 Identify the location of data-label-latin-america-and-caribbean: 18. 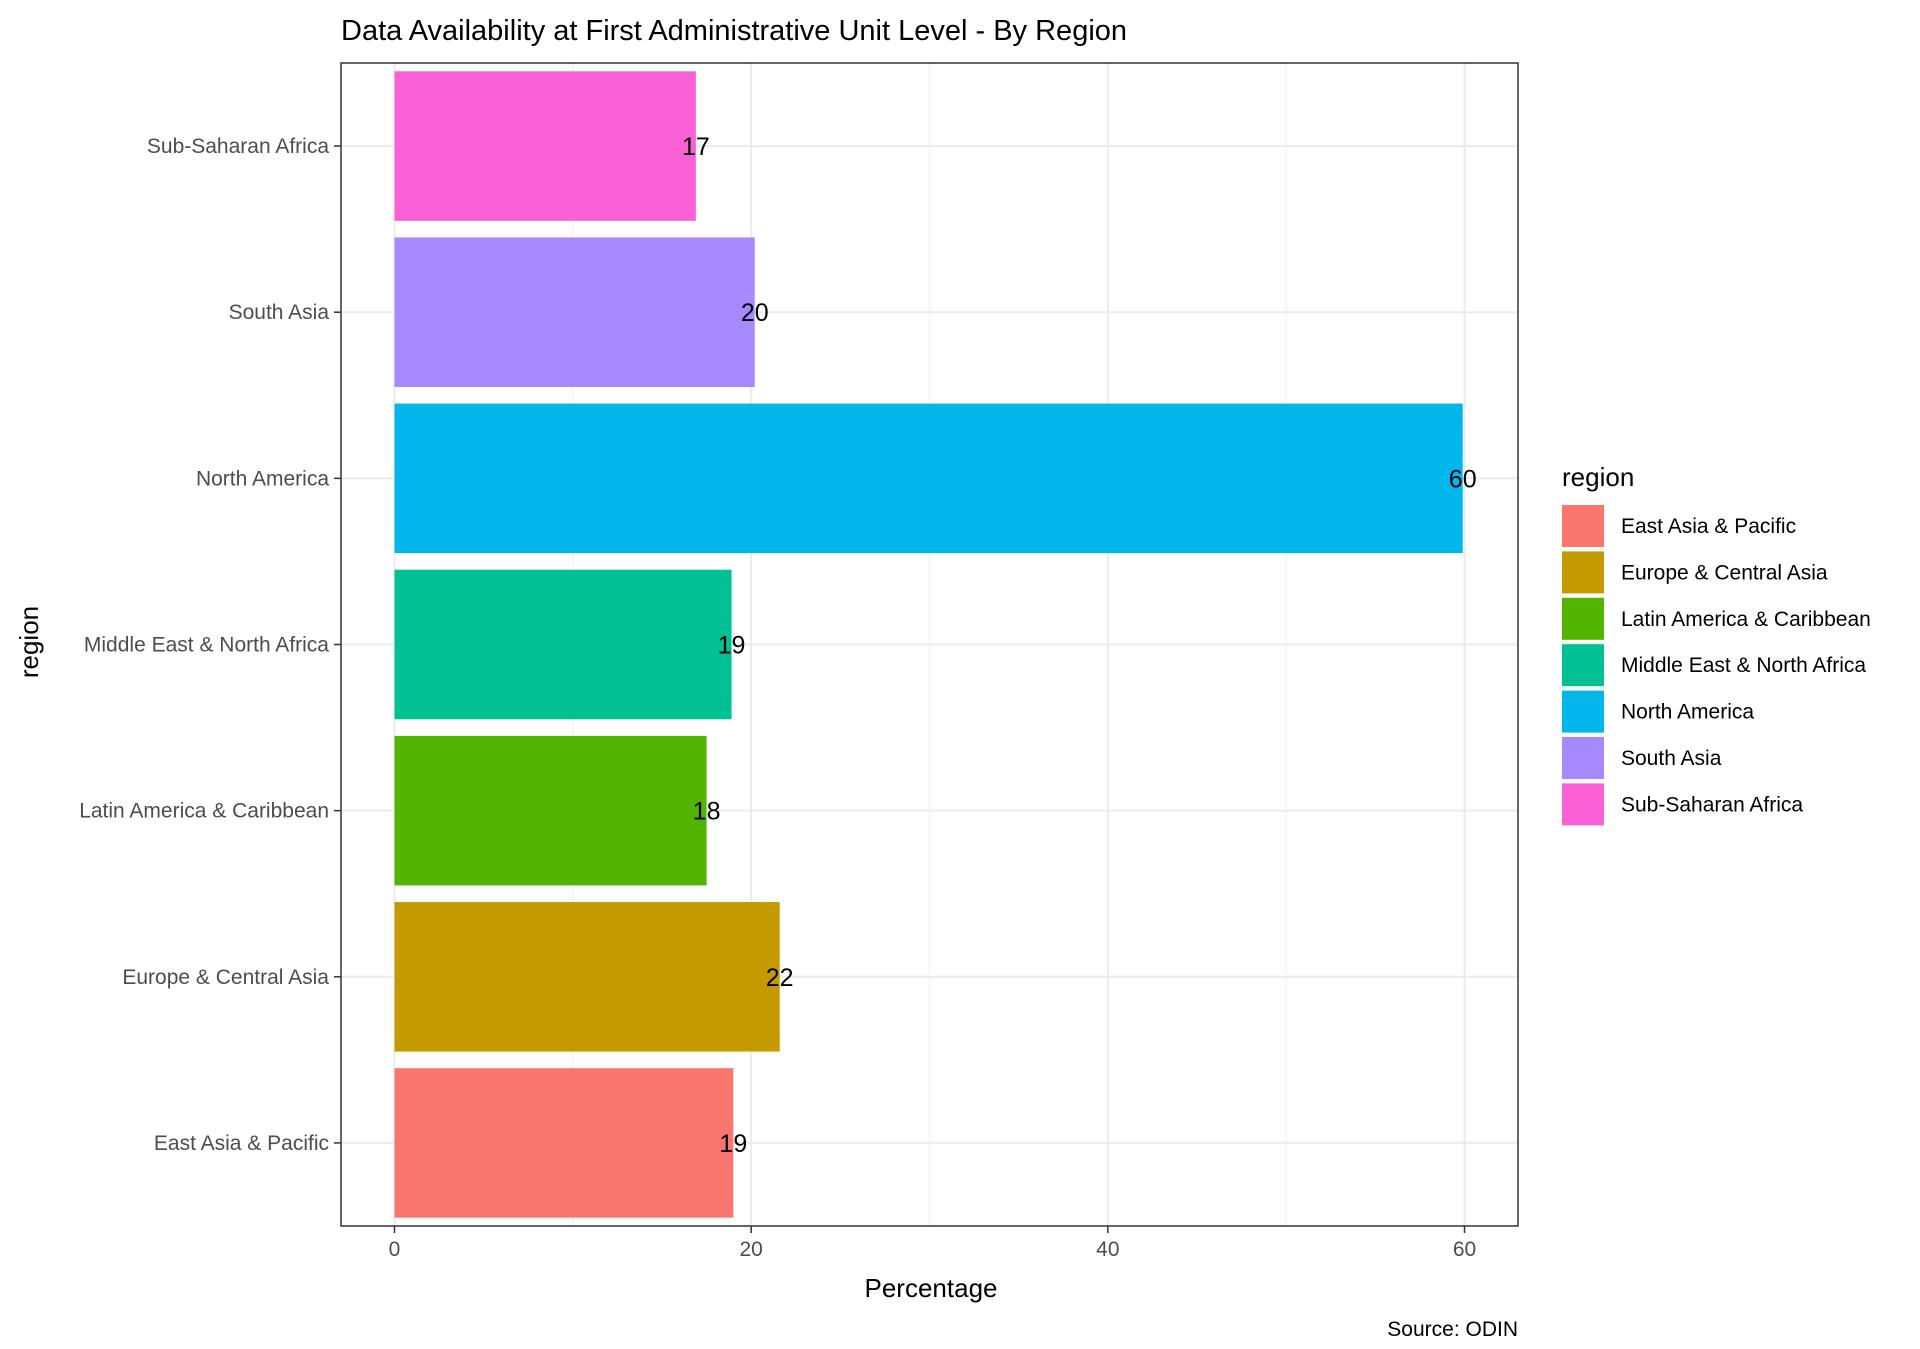
(707, 812).